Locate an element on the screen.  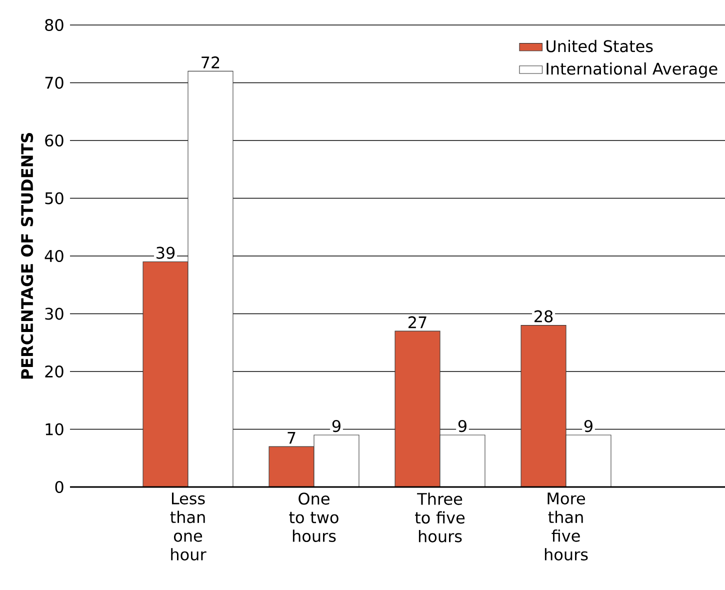
y-tick-label: 30 is located at coordinates (54, 314).